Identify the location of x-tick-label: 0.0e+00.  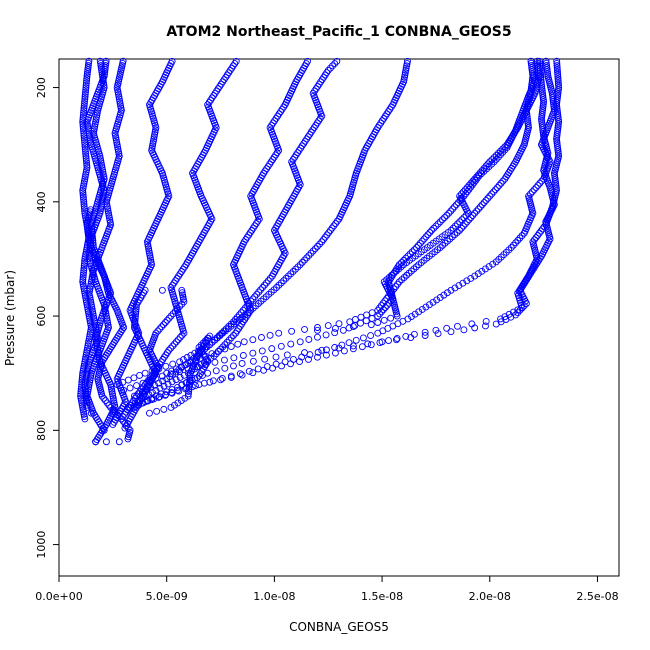
(58, 596).